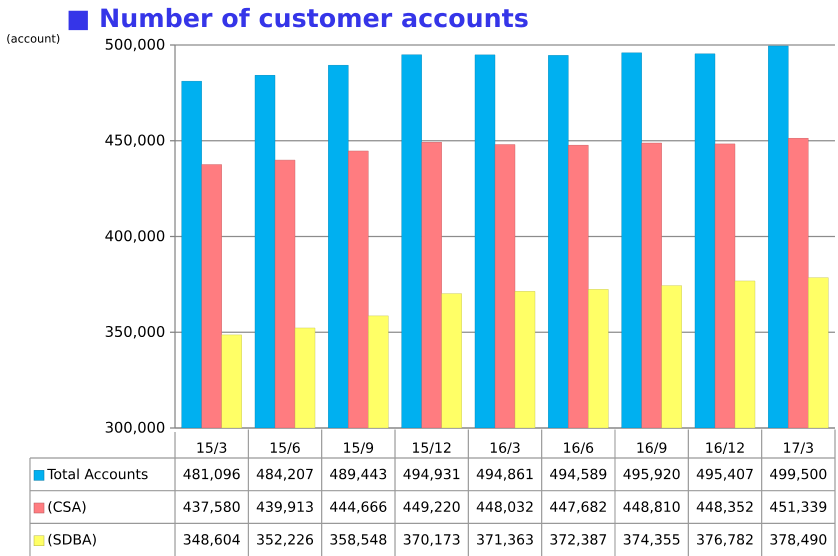  Describe the element at coordinates (33, 39) in the screenshot. I see `y-axis-title: (account)` at that location.